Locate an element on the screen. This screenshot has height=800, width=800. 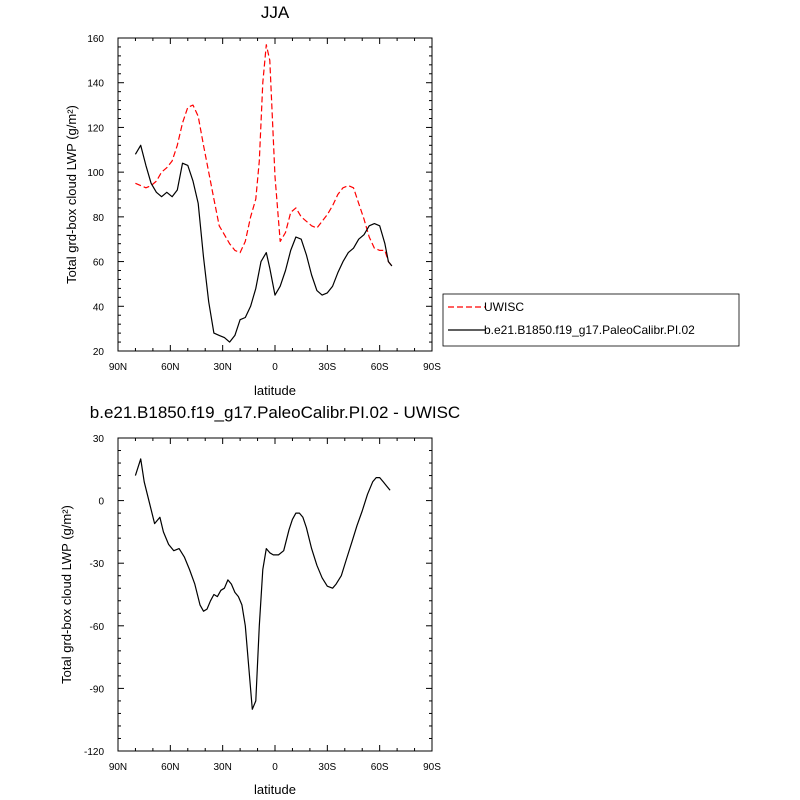
legend-label: b.e21.B1850.f19_g17.PaleoCalibr.PI.02 is located at coordinates (589, 330).